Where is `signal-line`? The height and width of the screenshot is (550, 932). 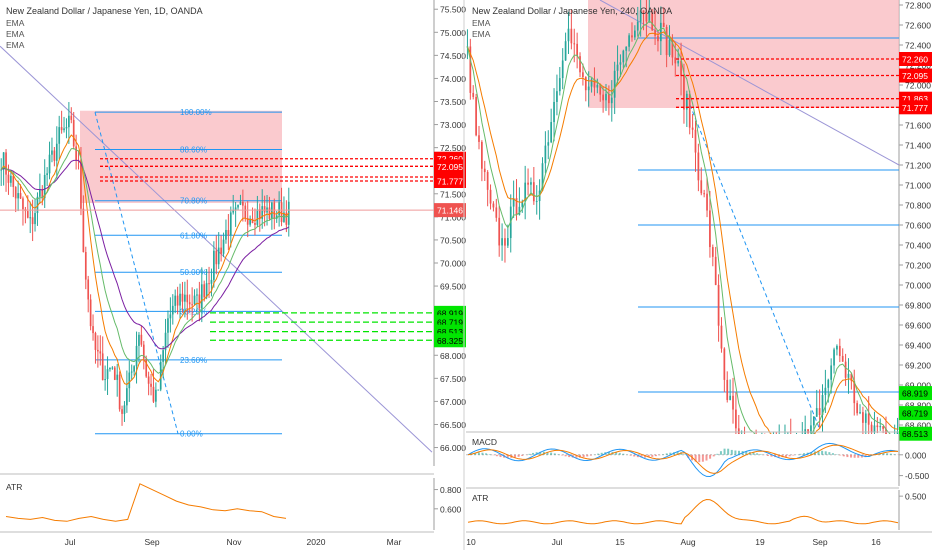 signal-line is located at coordinates (683, 459).